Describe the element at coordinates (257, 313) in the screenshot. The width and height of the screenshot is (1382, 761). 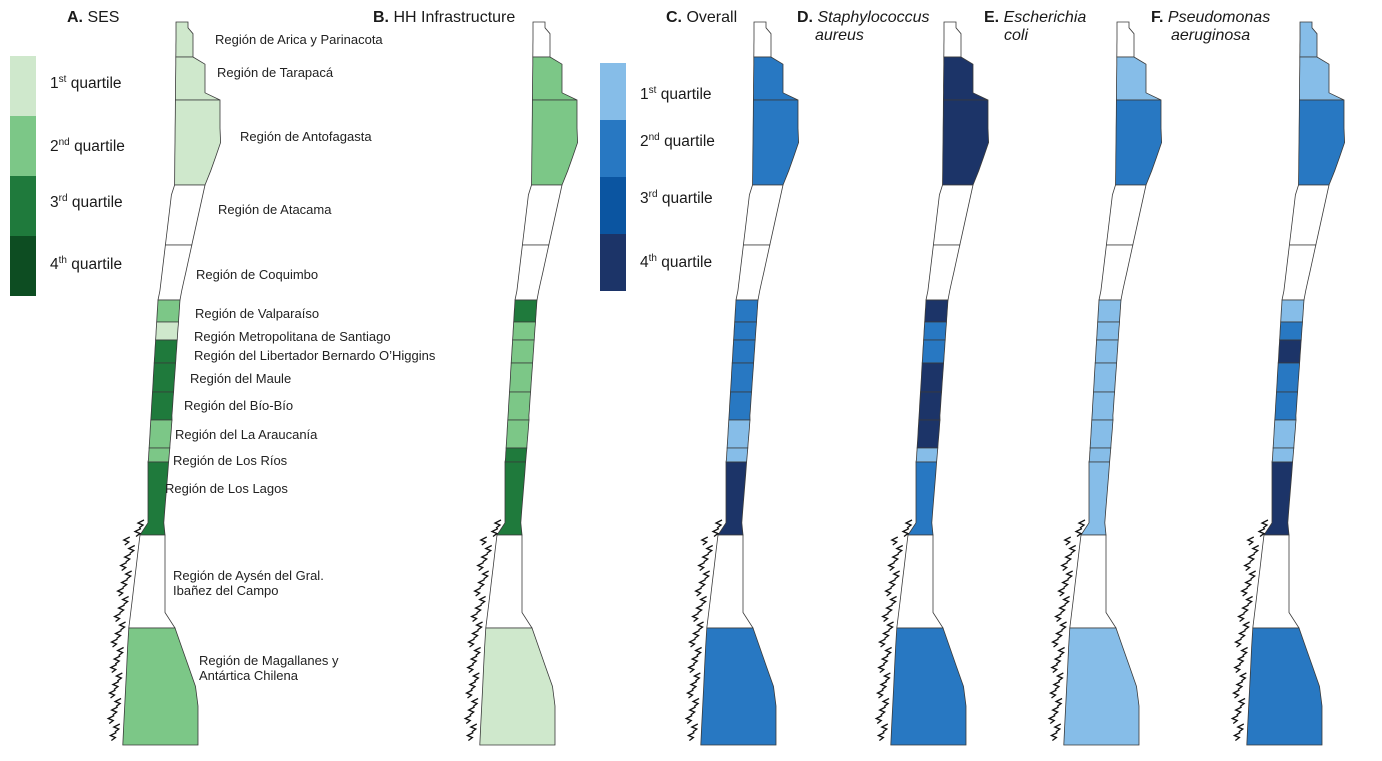
I see `region-label-valparaiso: Región de Valparaíso` at that location.